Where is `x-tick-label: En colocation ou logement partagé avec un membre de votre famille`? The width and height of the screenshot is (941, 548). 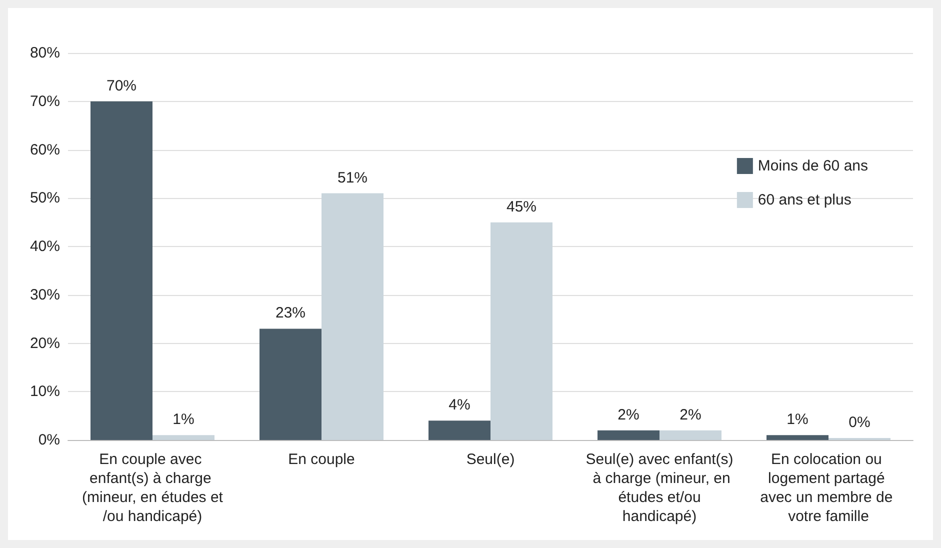
x-tick-label: En colocation ou logement partagé avec un membre de votre famille is located at coordinates (828, 488).